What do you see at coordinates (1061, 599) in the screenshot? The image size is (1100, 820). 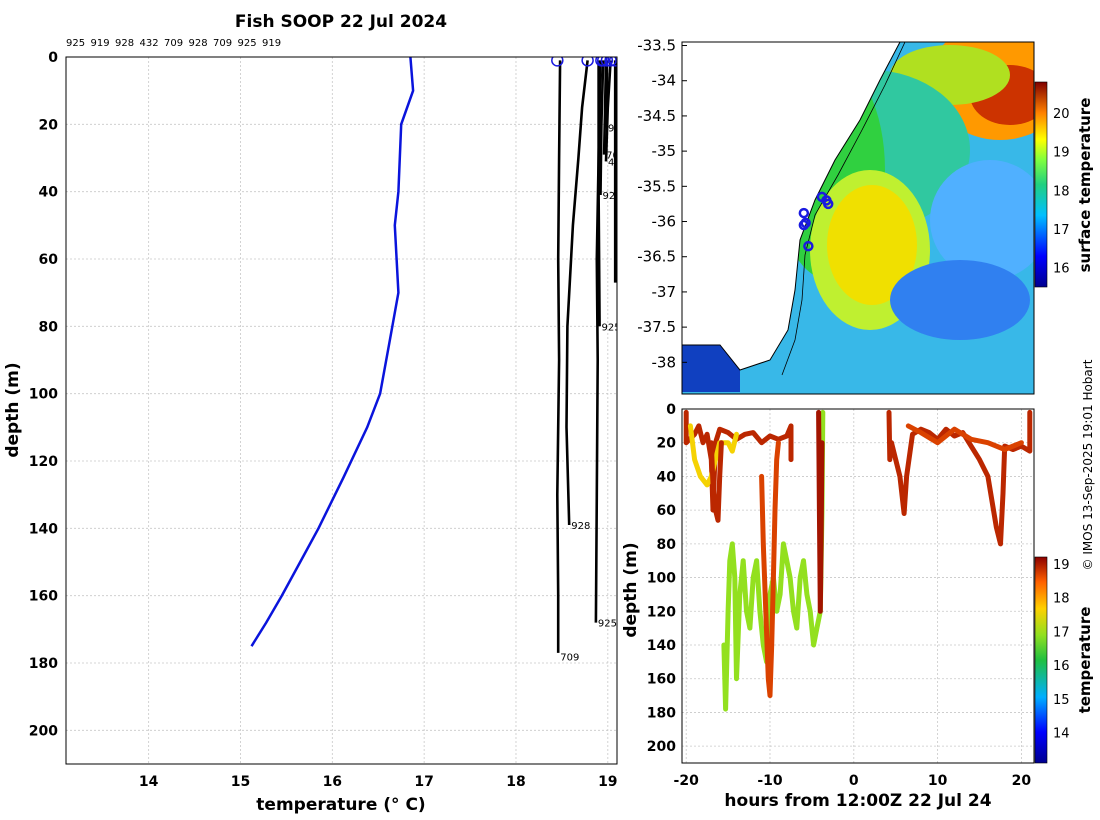 I see `temperature-colorbar-tick-label: 18` at bounding box center [1061, 599].